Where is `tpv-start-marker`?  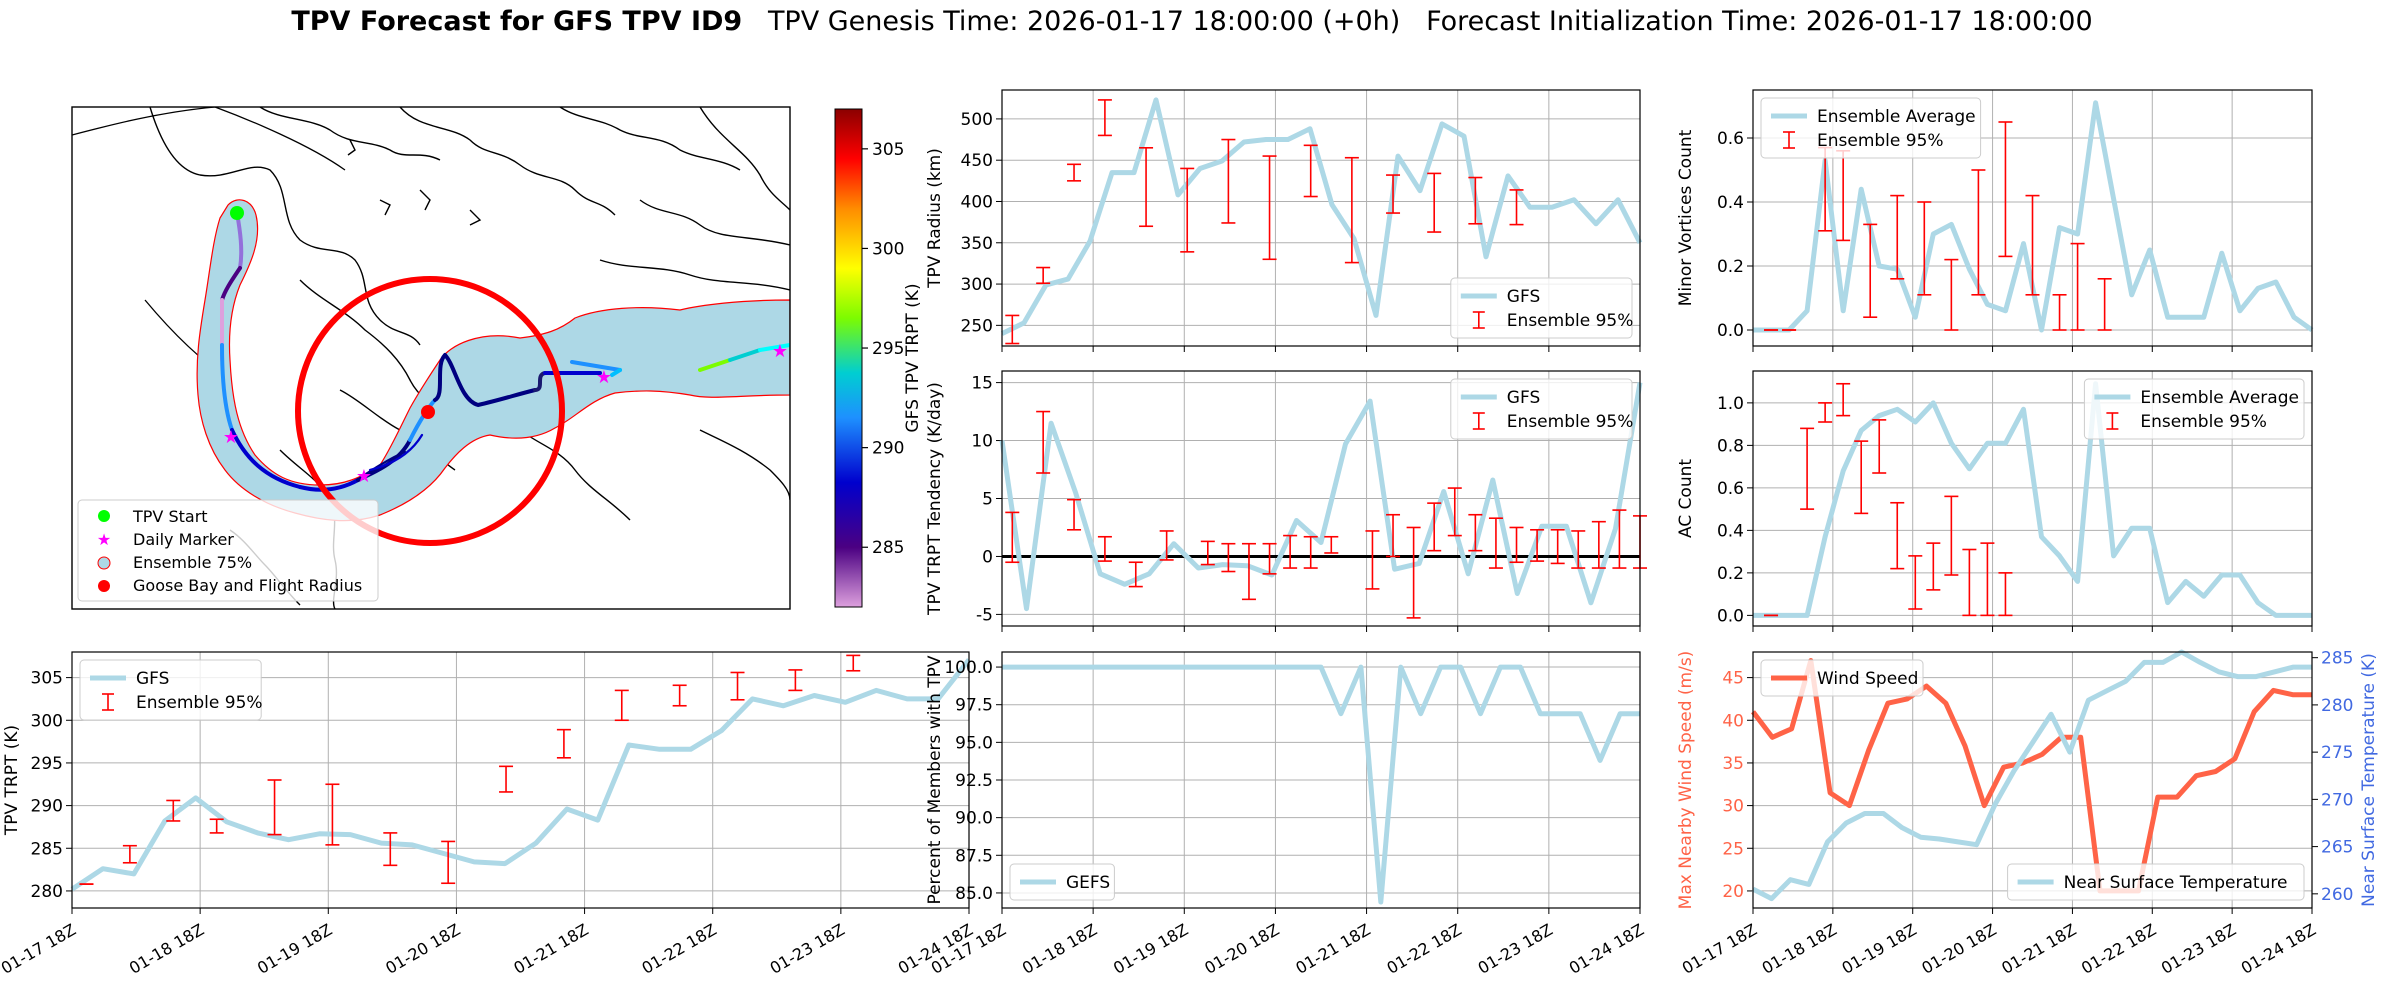
tpv-start-marker is located at coordinates (237, 213).